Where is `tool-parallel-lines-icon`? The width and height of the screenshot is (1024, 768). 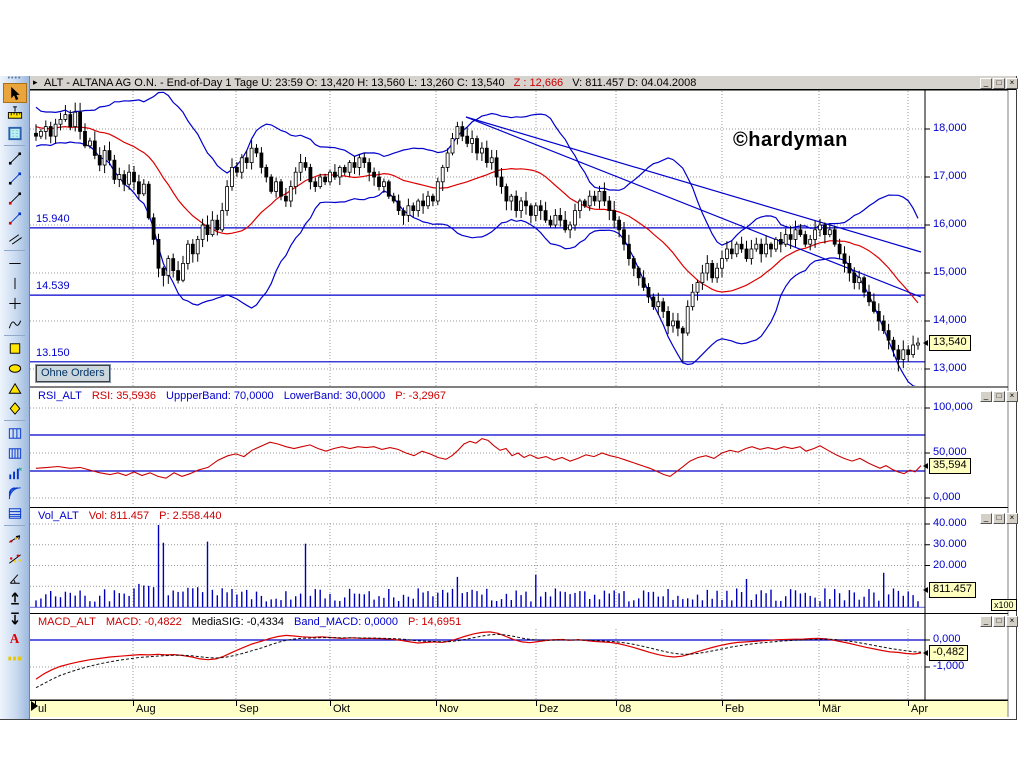 tool-parallel-lines-icon is located at coordinates (15, 238).